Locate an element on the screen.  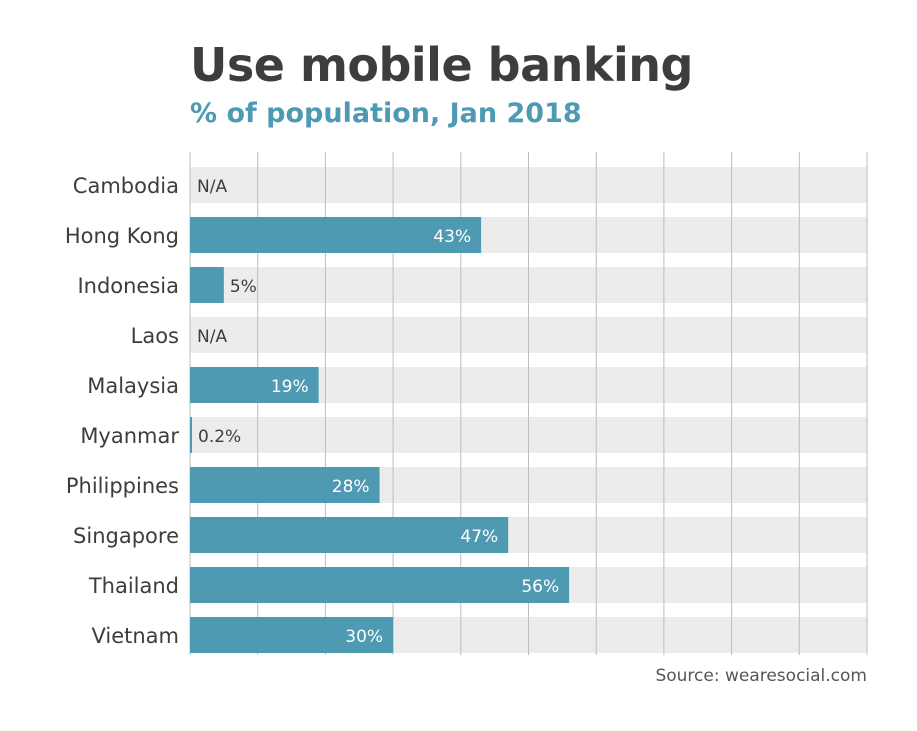
value-label-singapore: 47% is located at coordinates (479, 537).